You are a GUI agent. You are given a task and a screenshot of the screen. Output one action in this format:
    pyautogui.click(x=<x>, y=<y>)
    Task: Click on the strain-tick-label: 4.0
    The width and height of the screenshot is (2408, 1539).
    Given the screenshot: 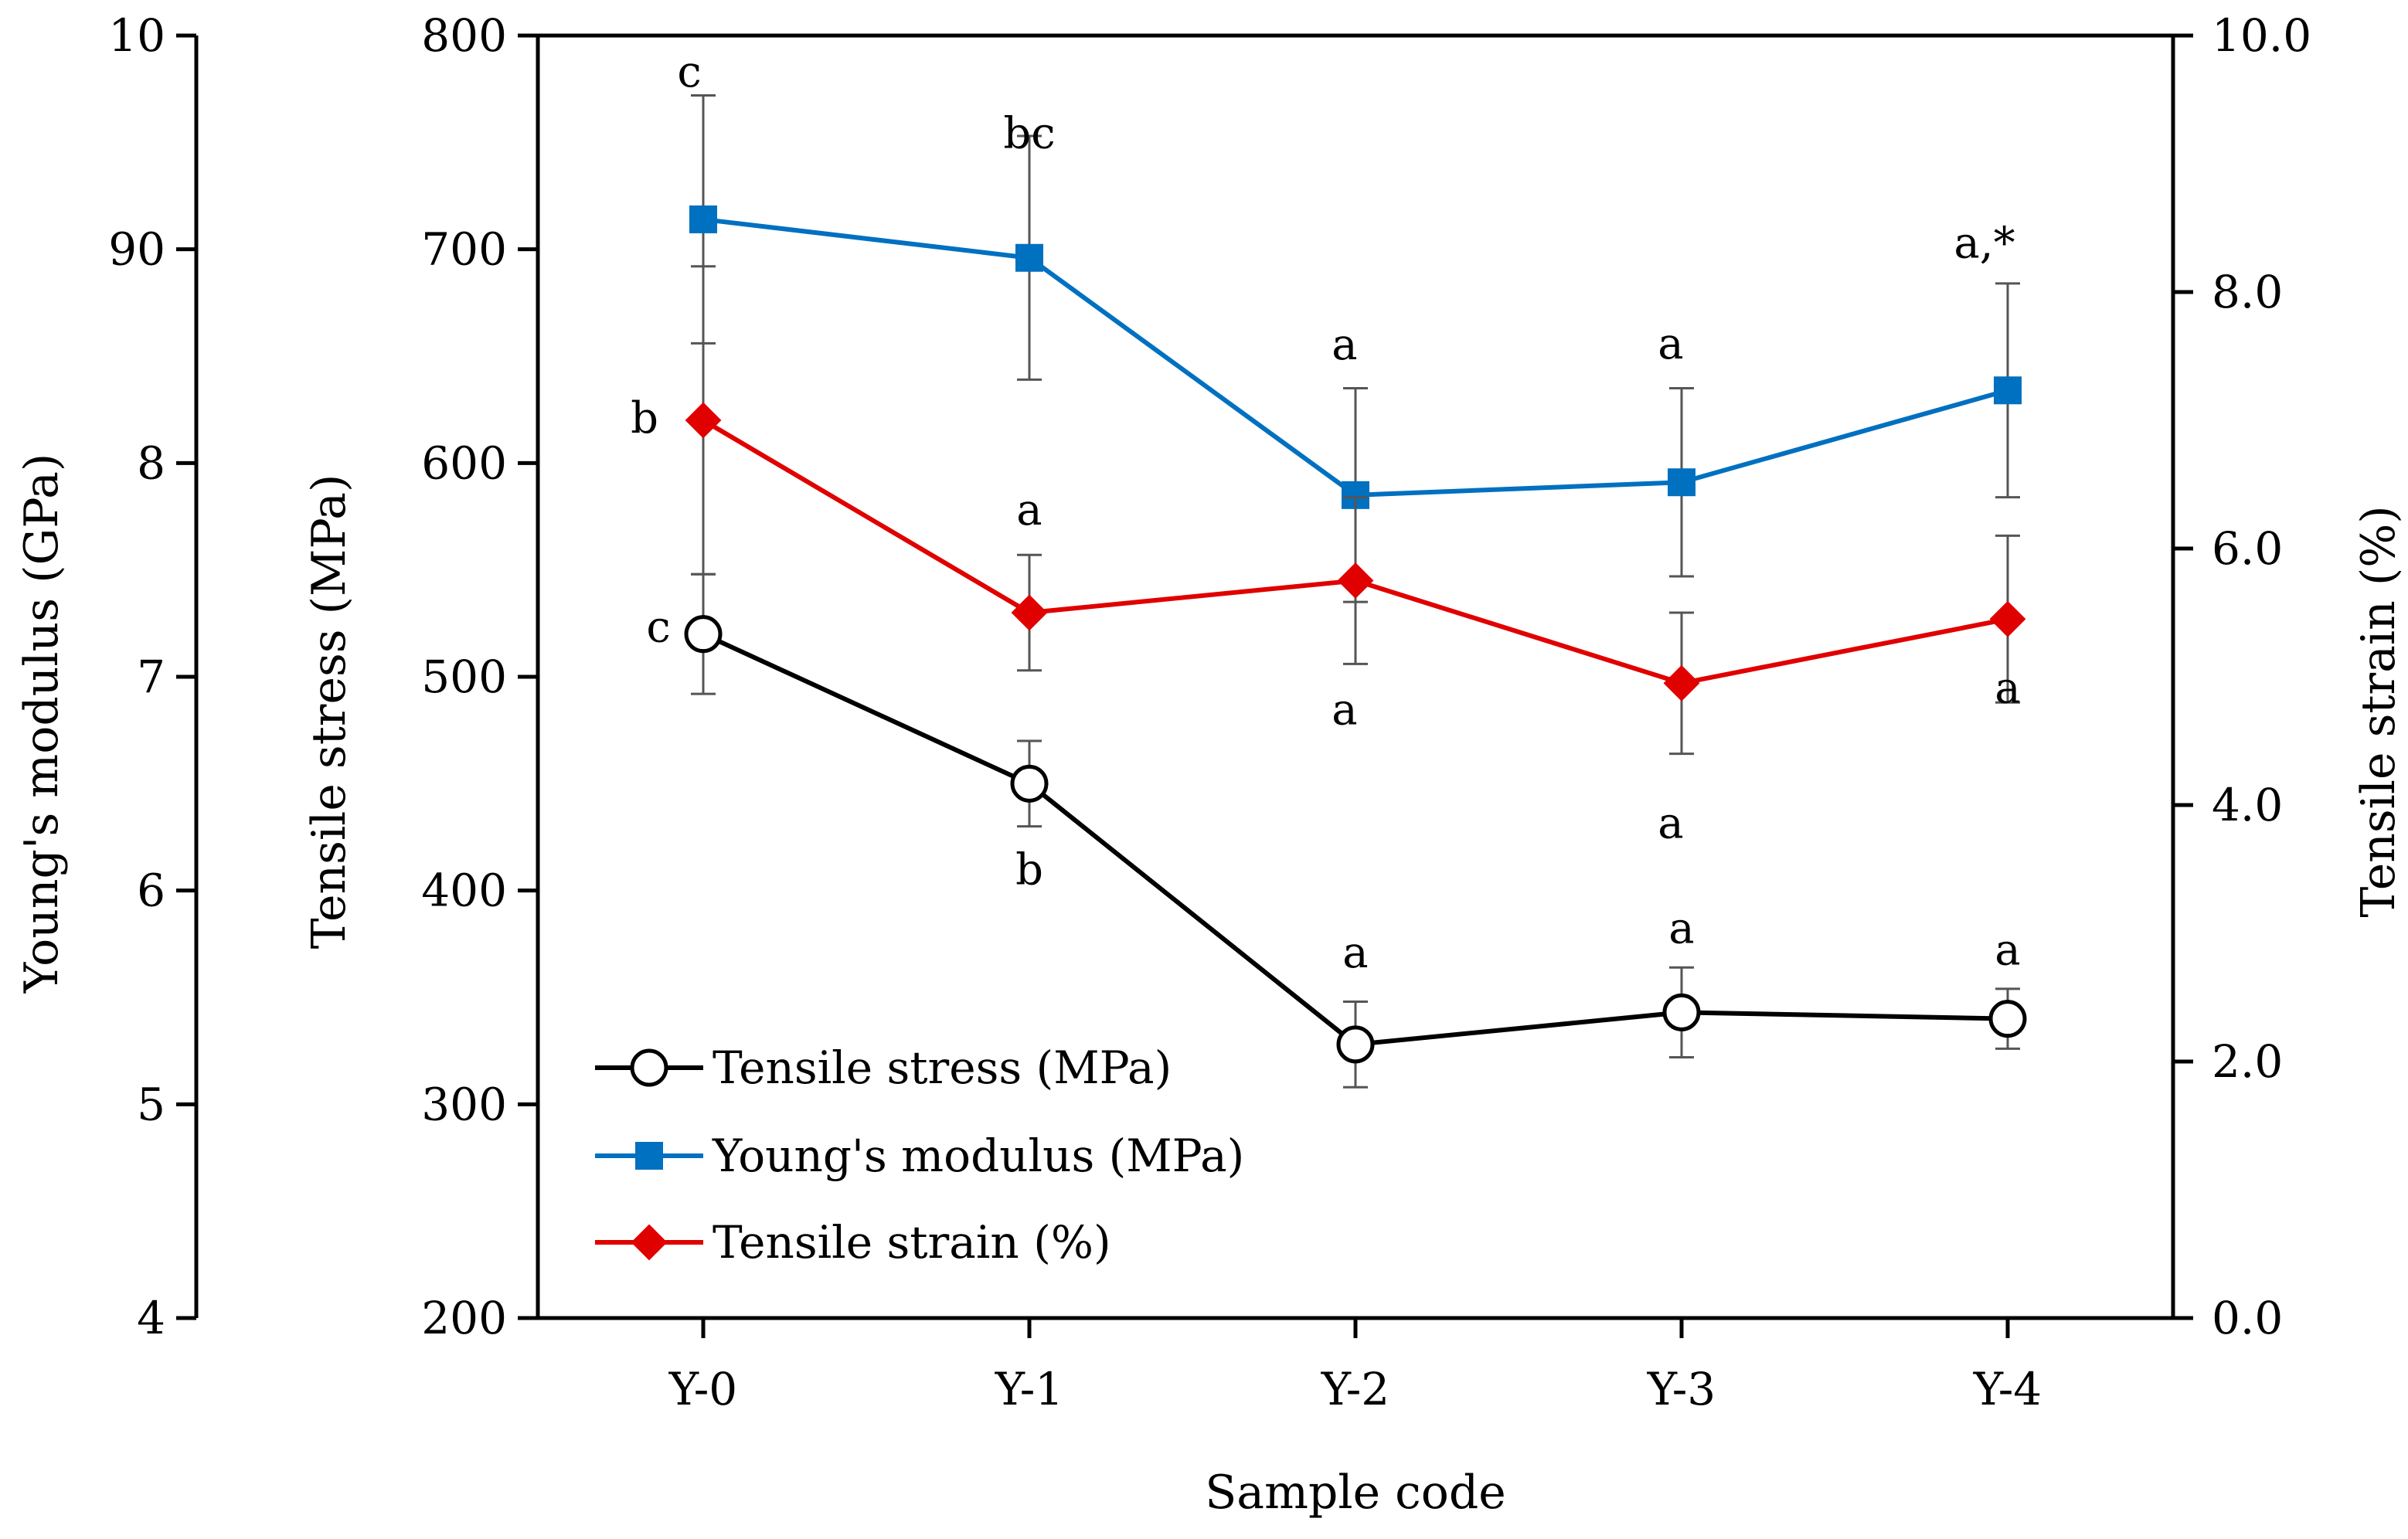 What is the action you would take?
    pyautogui.click(x=2247, y=805)
    